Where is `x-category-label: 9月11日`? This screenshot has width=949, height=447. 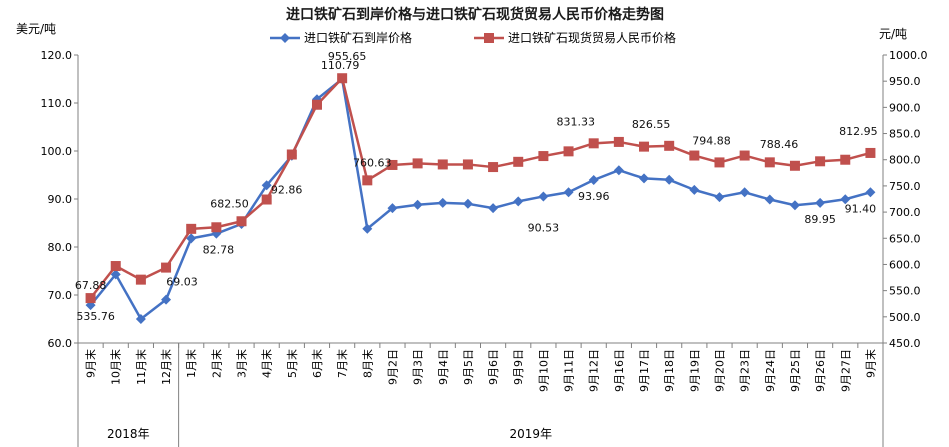 x-category-label: 9月11日 is located at coordinates (569, 370).